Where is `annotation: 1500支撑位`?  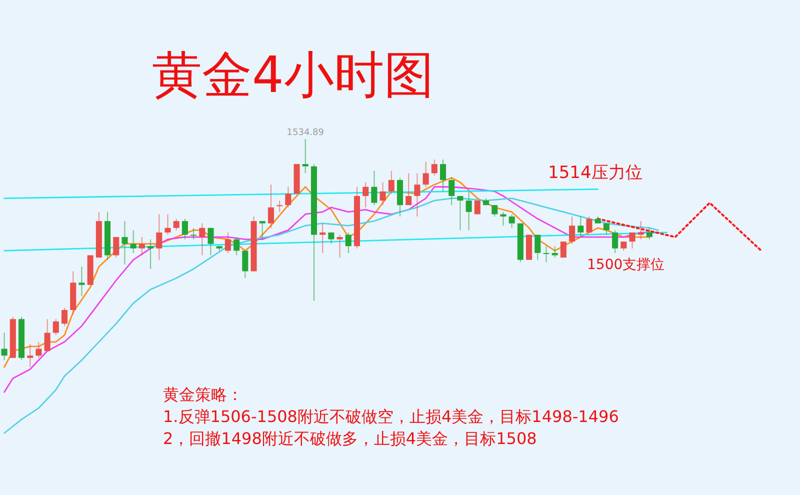 annotation: 1500支撑位 is located at coordinates (626, 265).